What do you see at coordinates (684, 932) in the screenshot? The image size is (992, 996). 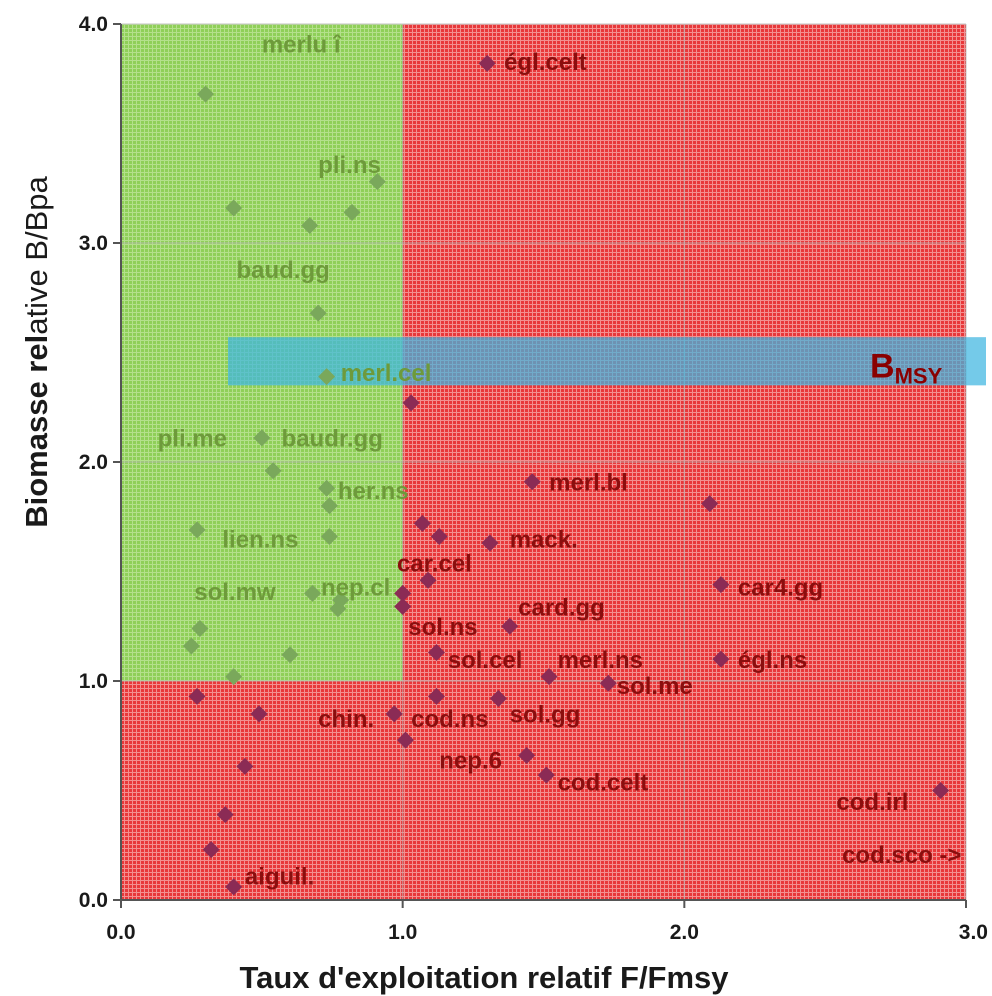 I see `x-tick-label: 2.0` at bounding box center [684, 932].